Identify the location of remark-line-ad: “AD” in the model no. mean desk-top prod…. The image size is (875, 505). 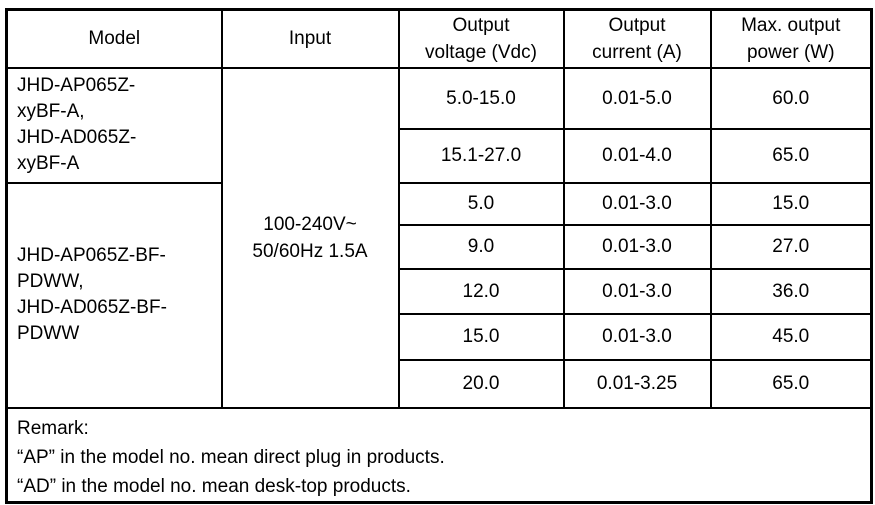
(214, 486).